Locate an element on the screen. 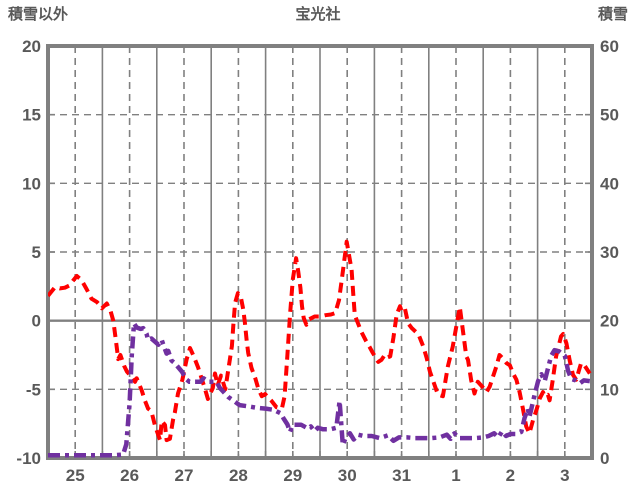 The width and height of the screenshot is (636, 501). left-axis-label: -10 is located at coordinates (28, 458).